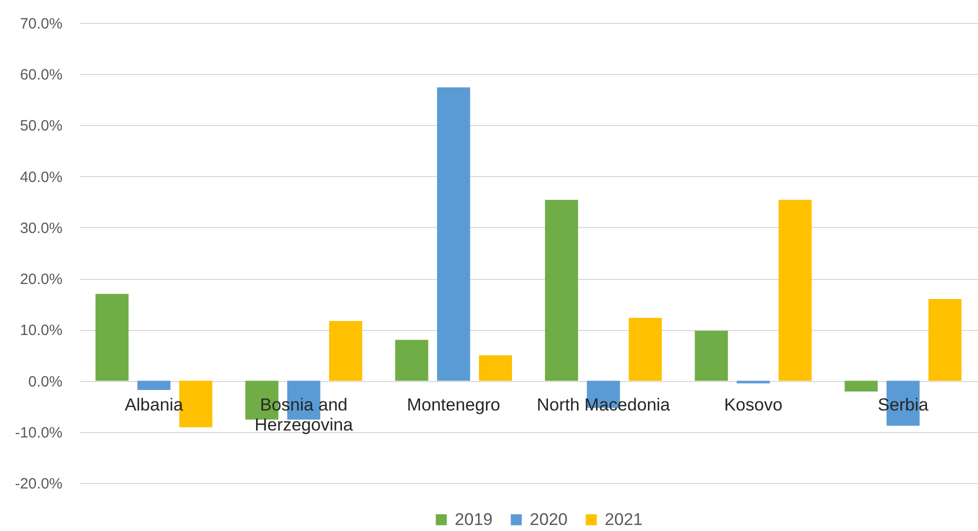 The image size is (978, 531). Describe the element at coordinates (753, 404) in the screenshot. I see `x-tick-label: Kosovo` at that location.